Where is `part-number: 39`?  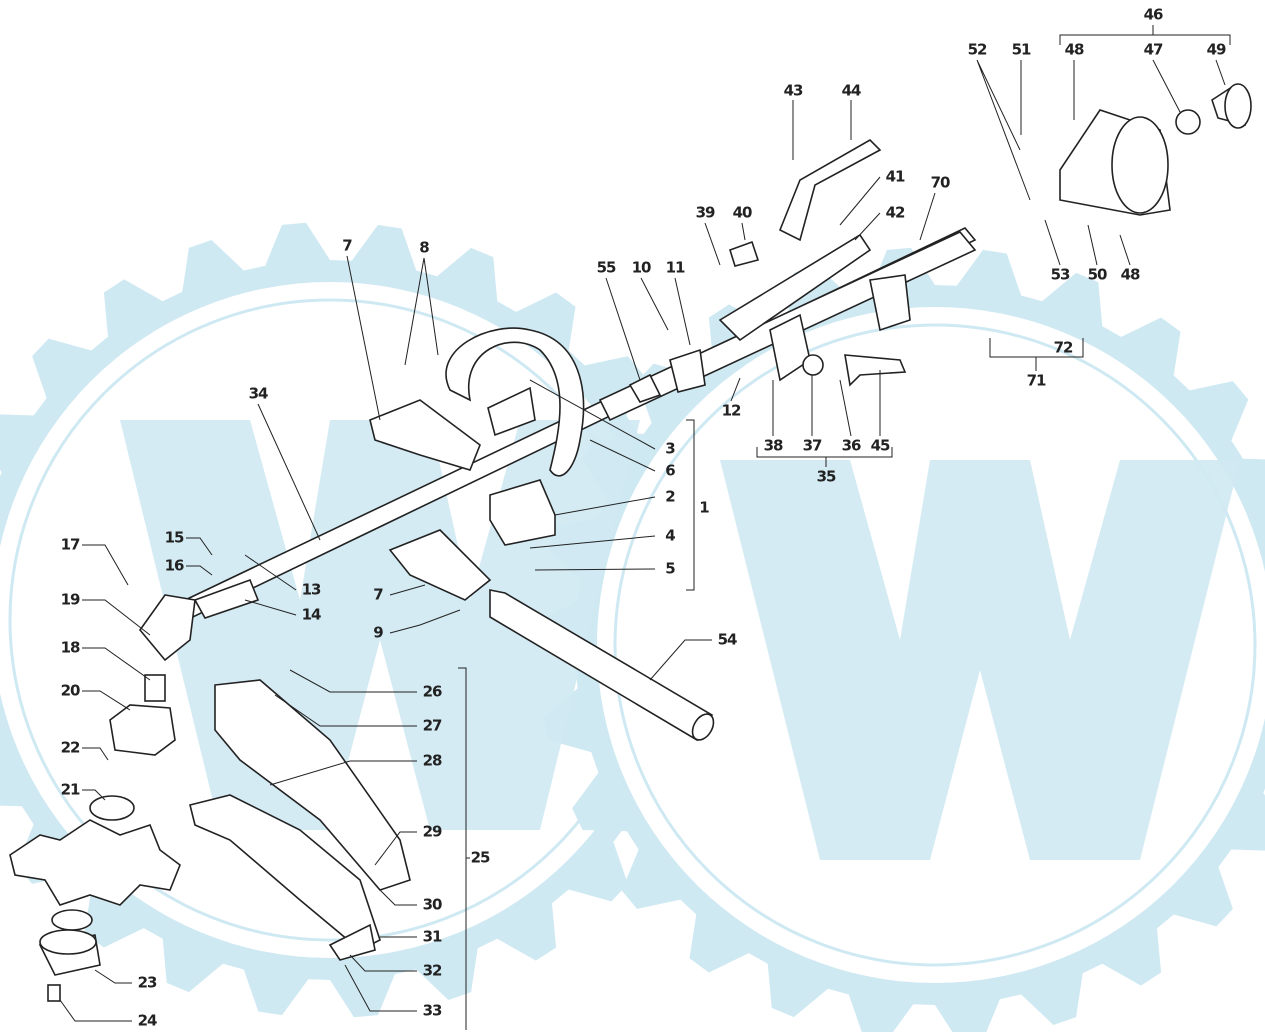 part-number: 39 is located at coordinates (705, 213).